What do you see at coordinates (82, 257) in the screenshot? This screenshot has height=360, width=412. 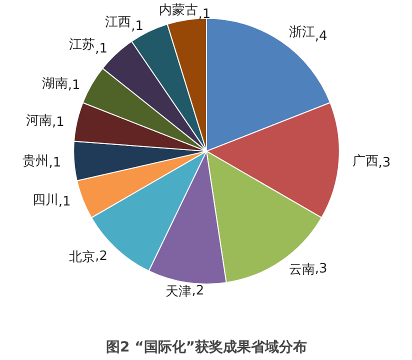 I see `slice-label: 北京` at bounding box center [82, 257].